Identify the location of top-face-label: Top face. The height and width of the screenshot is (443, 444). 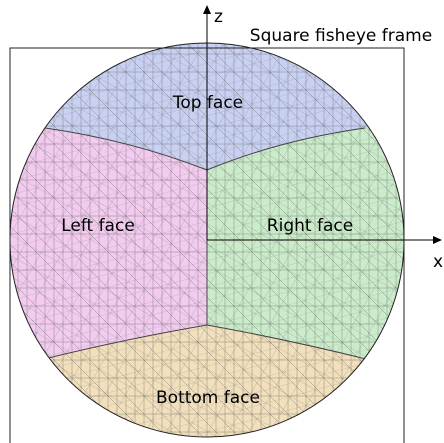
(207, 103).